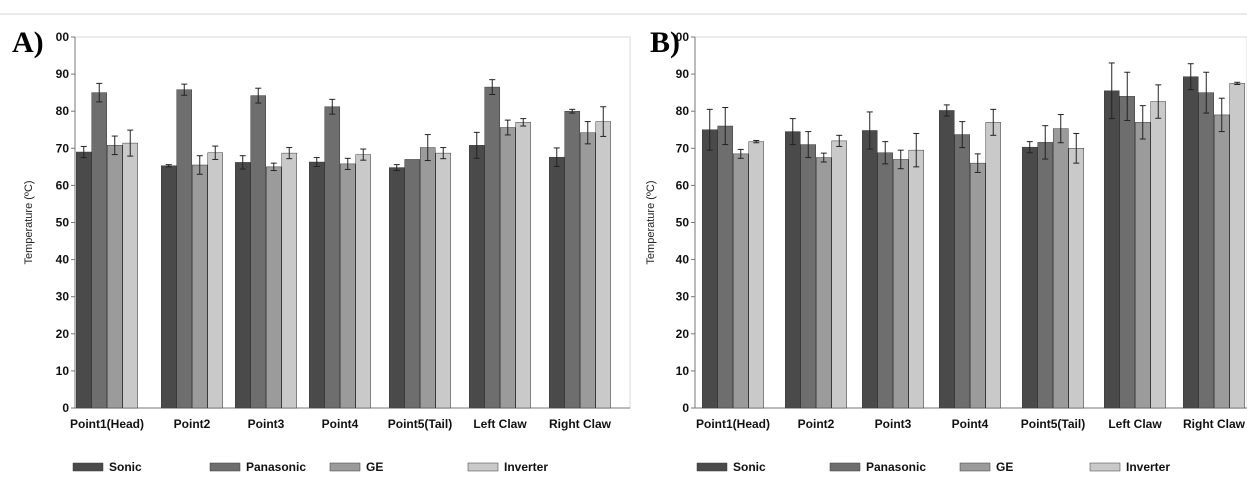  I want to click on y-tick-label: 50, so click(683, 223).